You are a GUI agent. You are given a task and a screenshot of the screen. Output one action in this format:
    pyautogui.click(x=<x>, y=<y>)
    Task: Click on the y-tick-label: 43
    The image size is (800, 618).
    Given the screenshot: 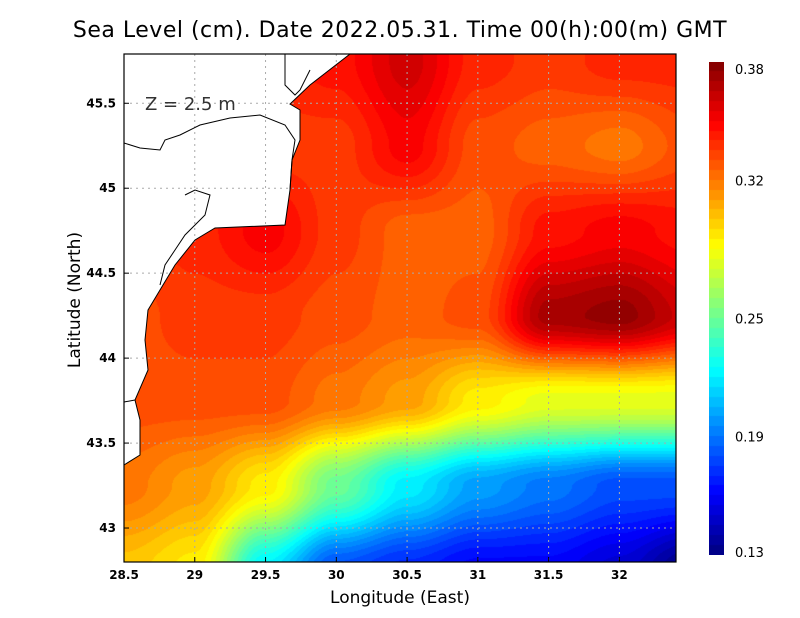 What is the action you would take?
    pyautogui.click(x=107, y=528)
    